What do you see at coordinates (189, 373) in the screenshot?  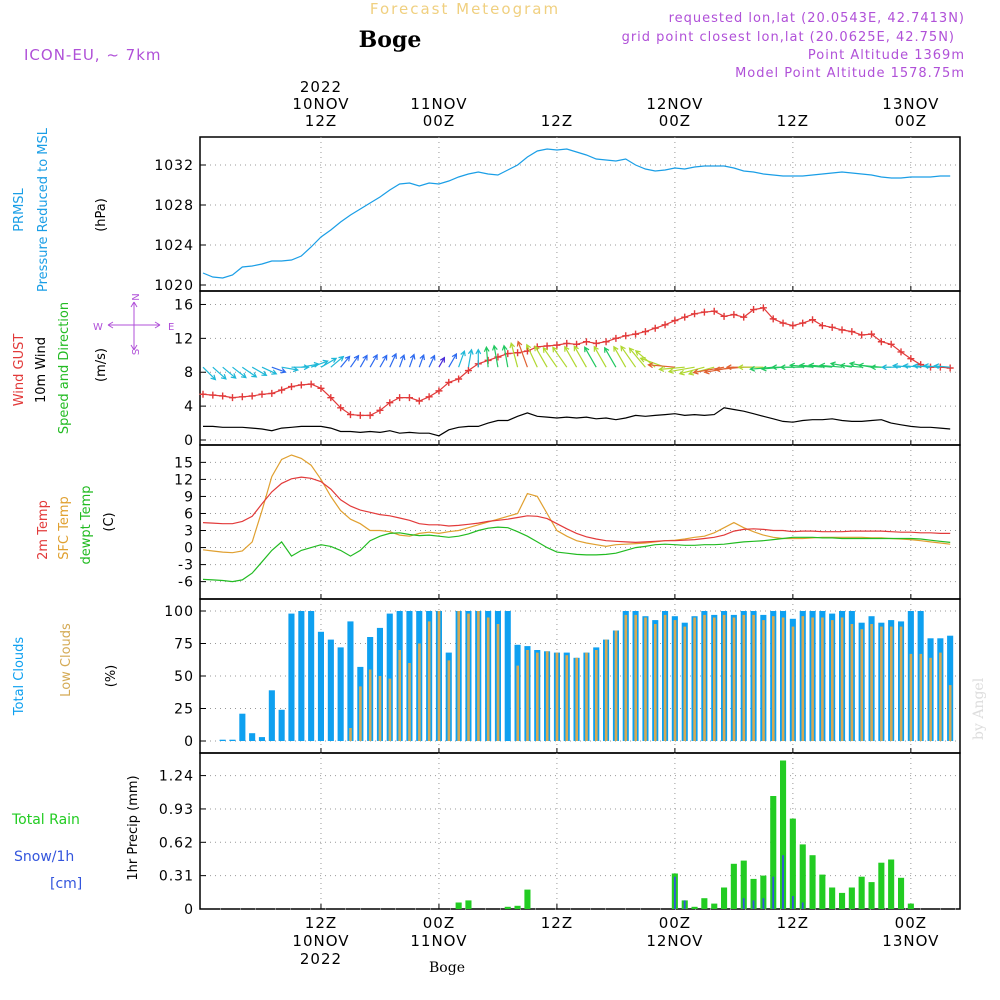 I see `y-tick-label: 8` at bounding box center [189, 373].